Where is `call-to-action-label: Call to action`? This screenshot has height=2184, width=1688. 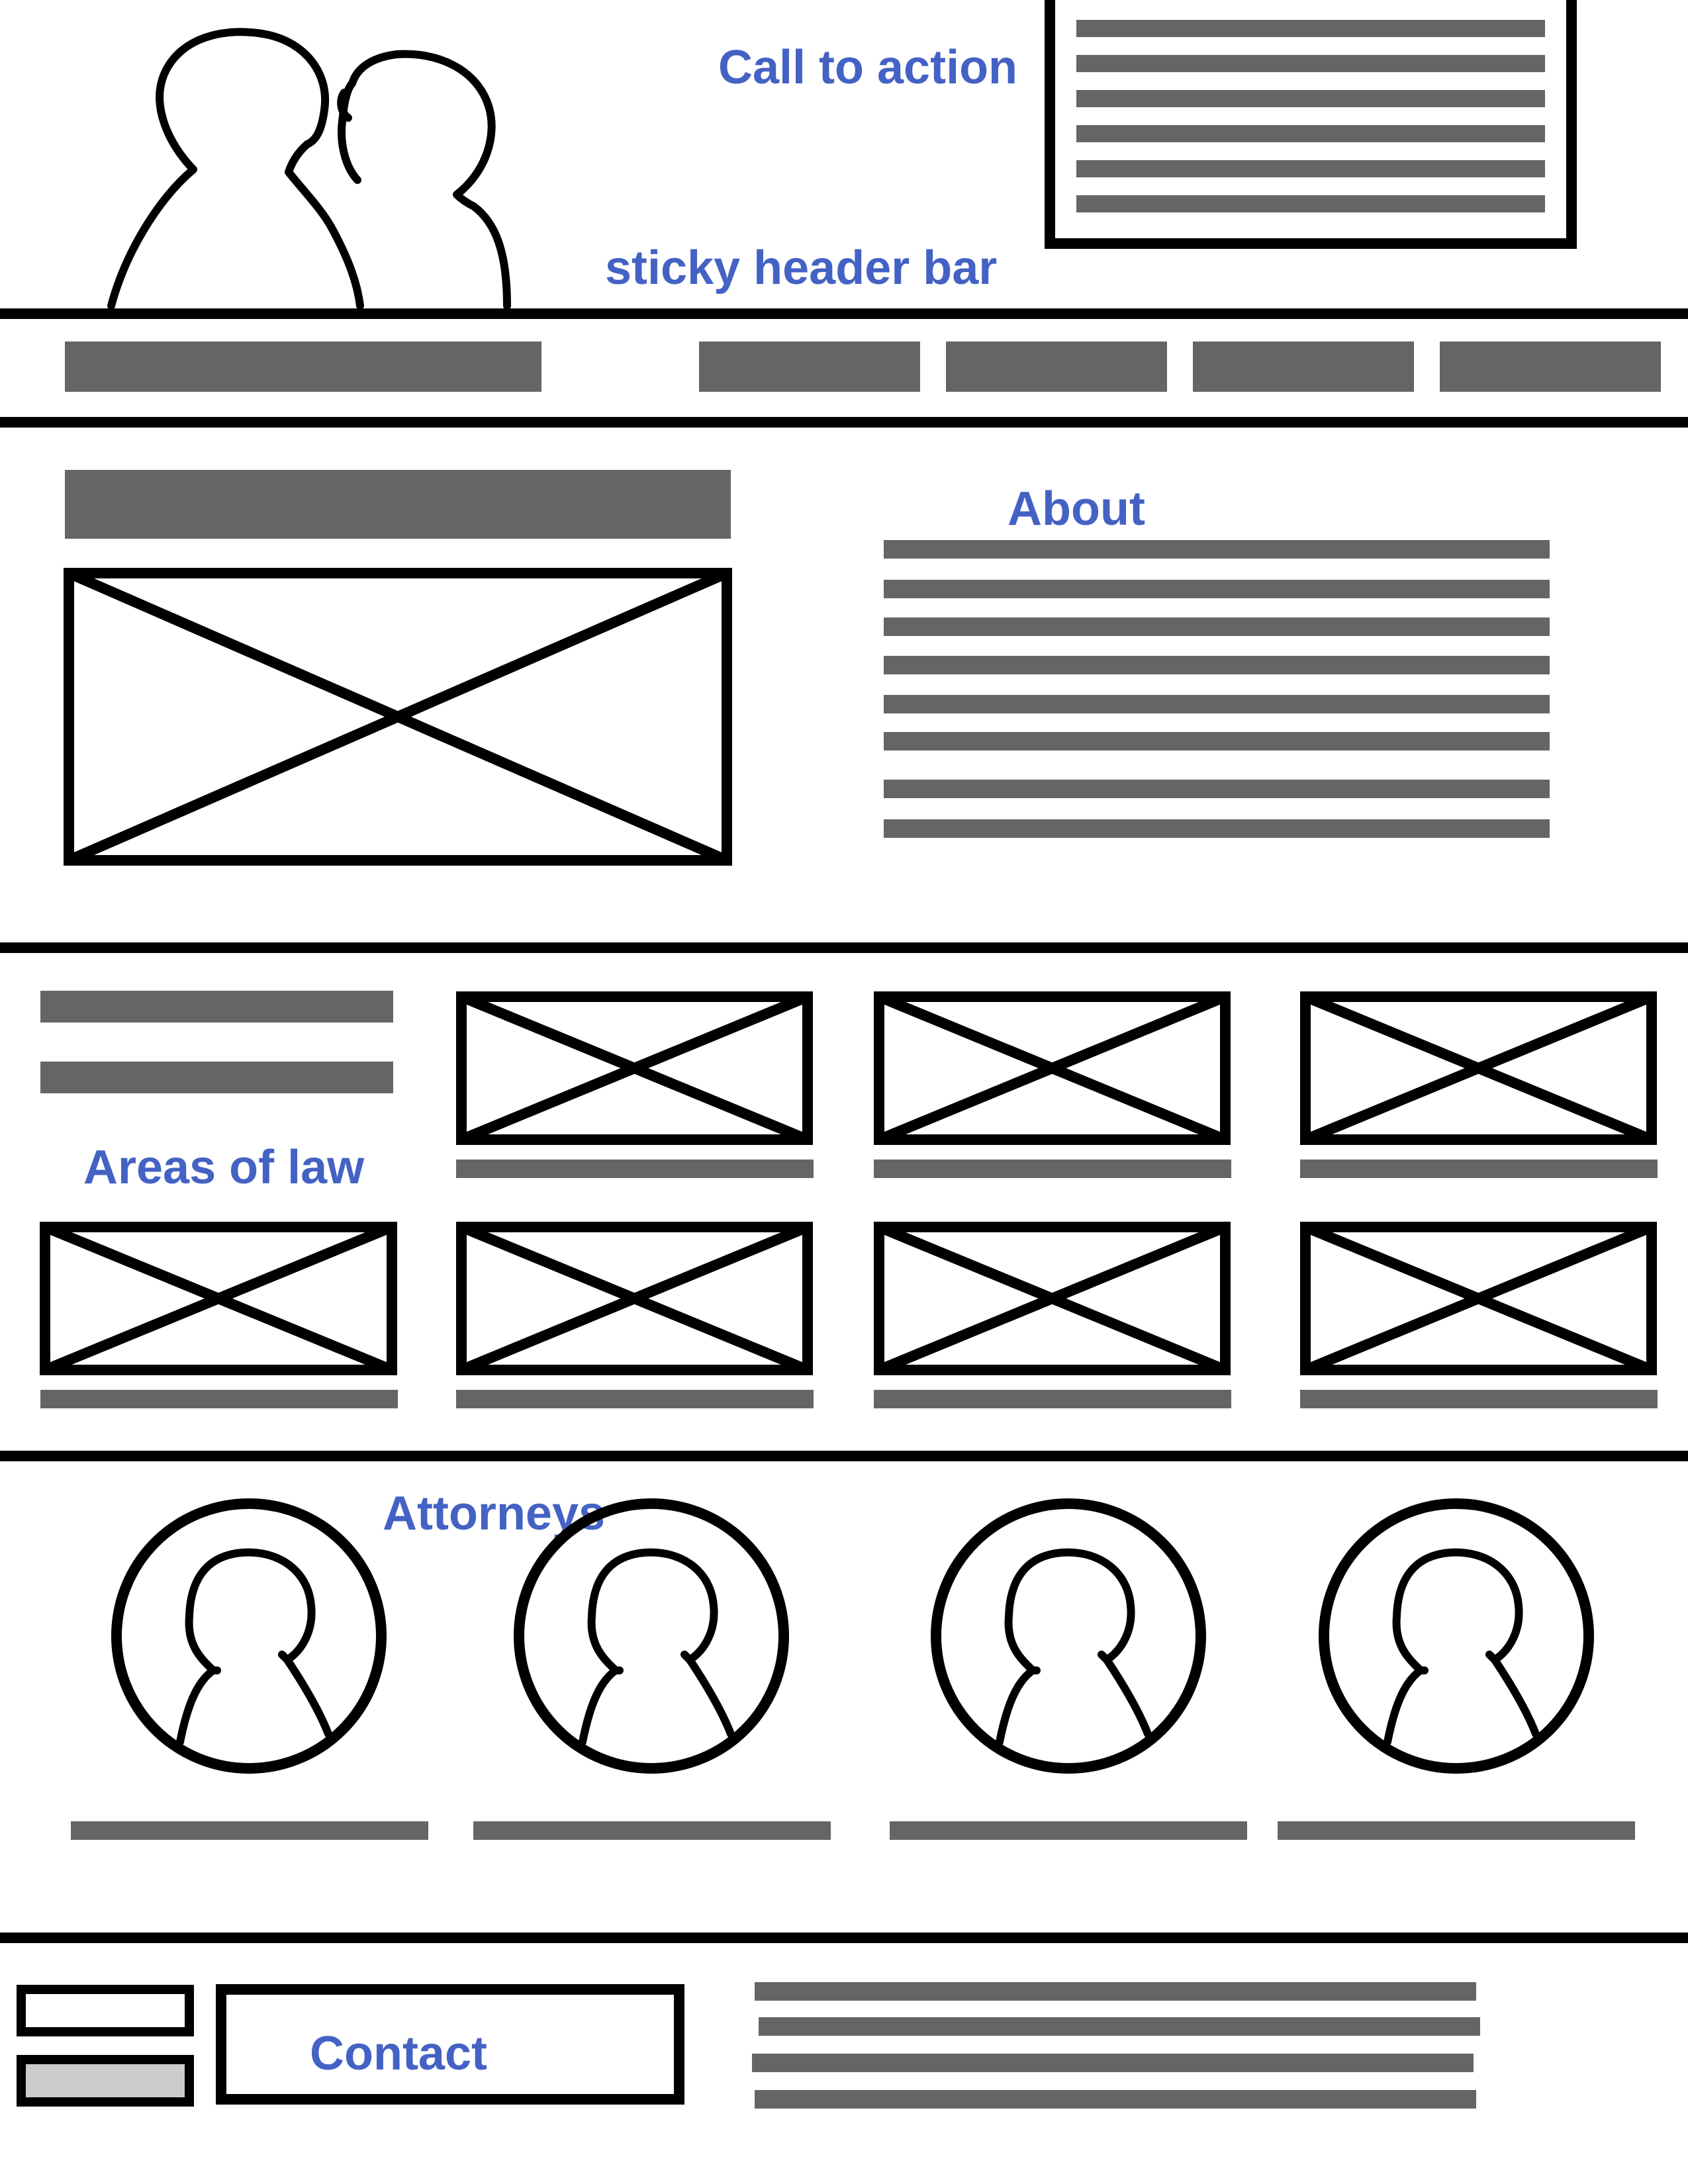
call-to-action-label: Call to action is located at coordinates (867, 67).